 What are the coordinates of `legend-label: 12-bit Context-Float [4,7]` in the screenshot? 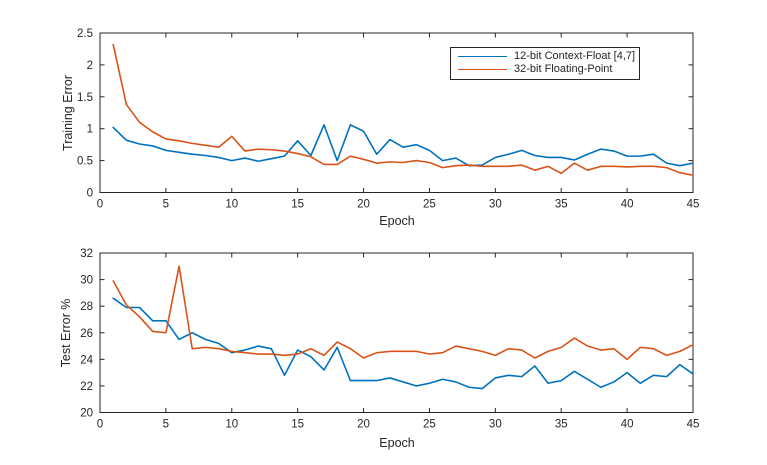 It's located at (575, 56).